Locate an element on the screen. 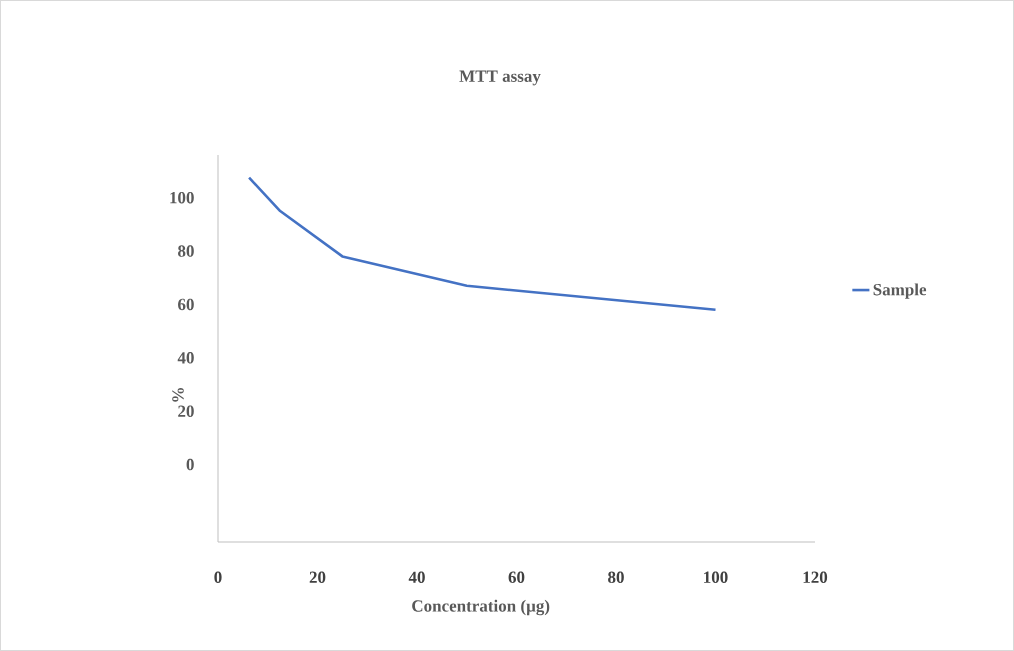 This screenshot has height=651, width=1014. y-tick-label: 40 is located at coordinates (185, 358).